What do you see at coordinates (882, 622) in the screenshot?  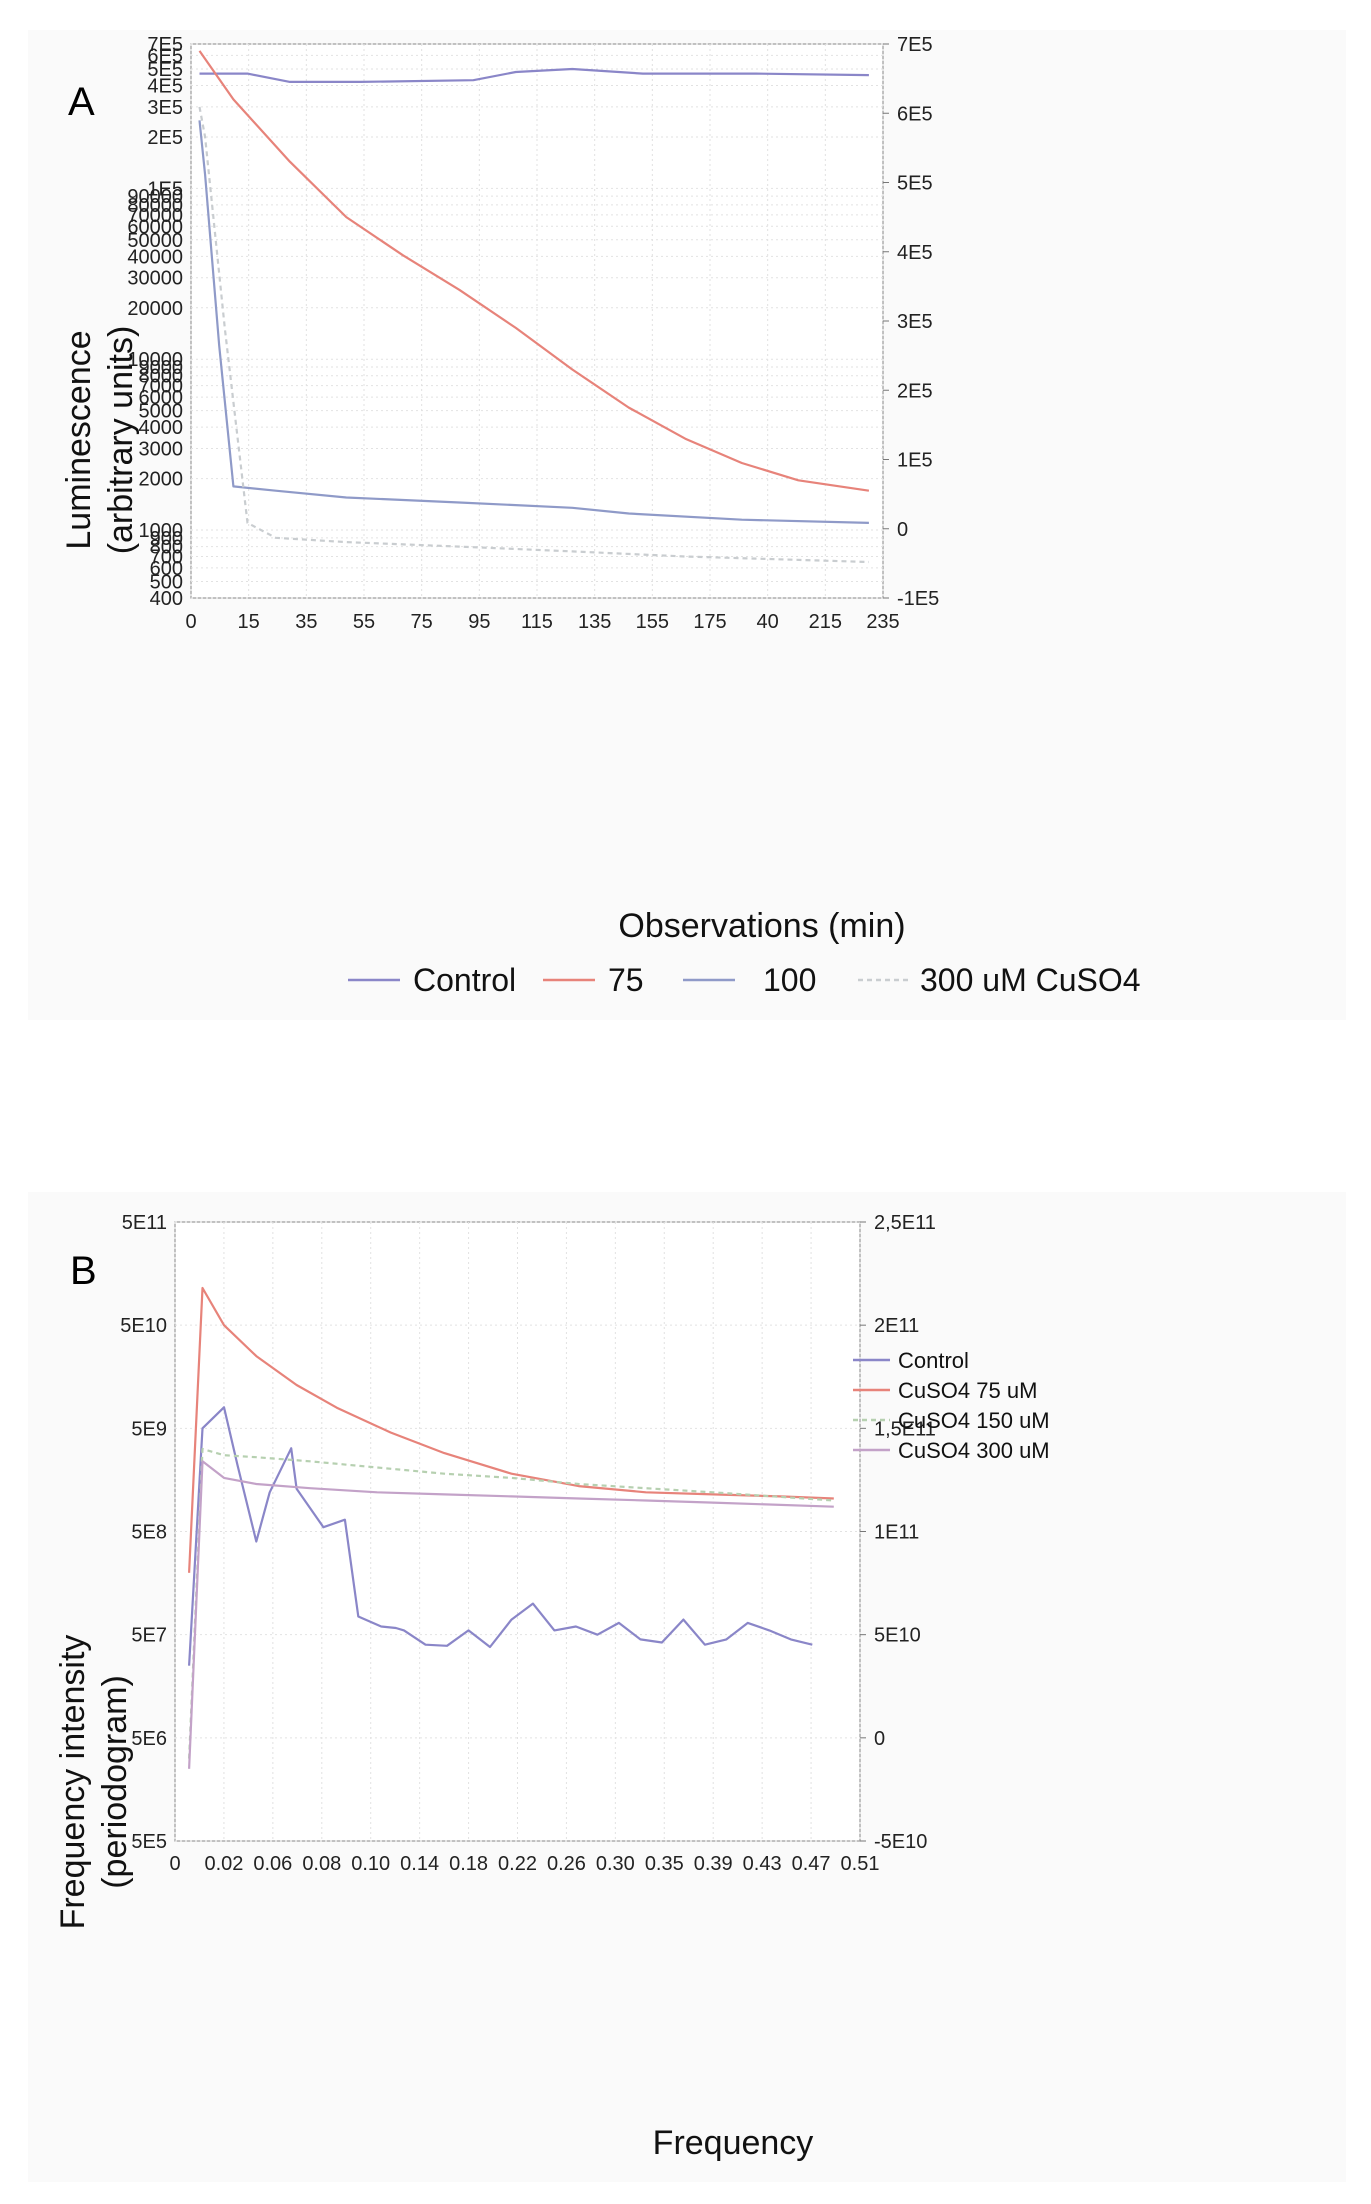 I see `x-tick-label: 235` at bounding box center [882, 622].